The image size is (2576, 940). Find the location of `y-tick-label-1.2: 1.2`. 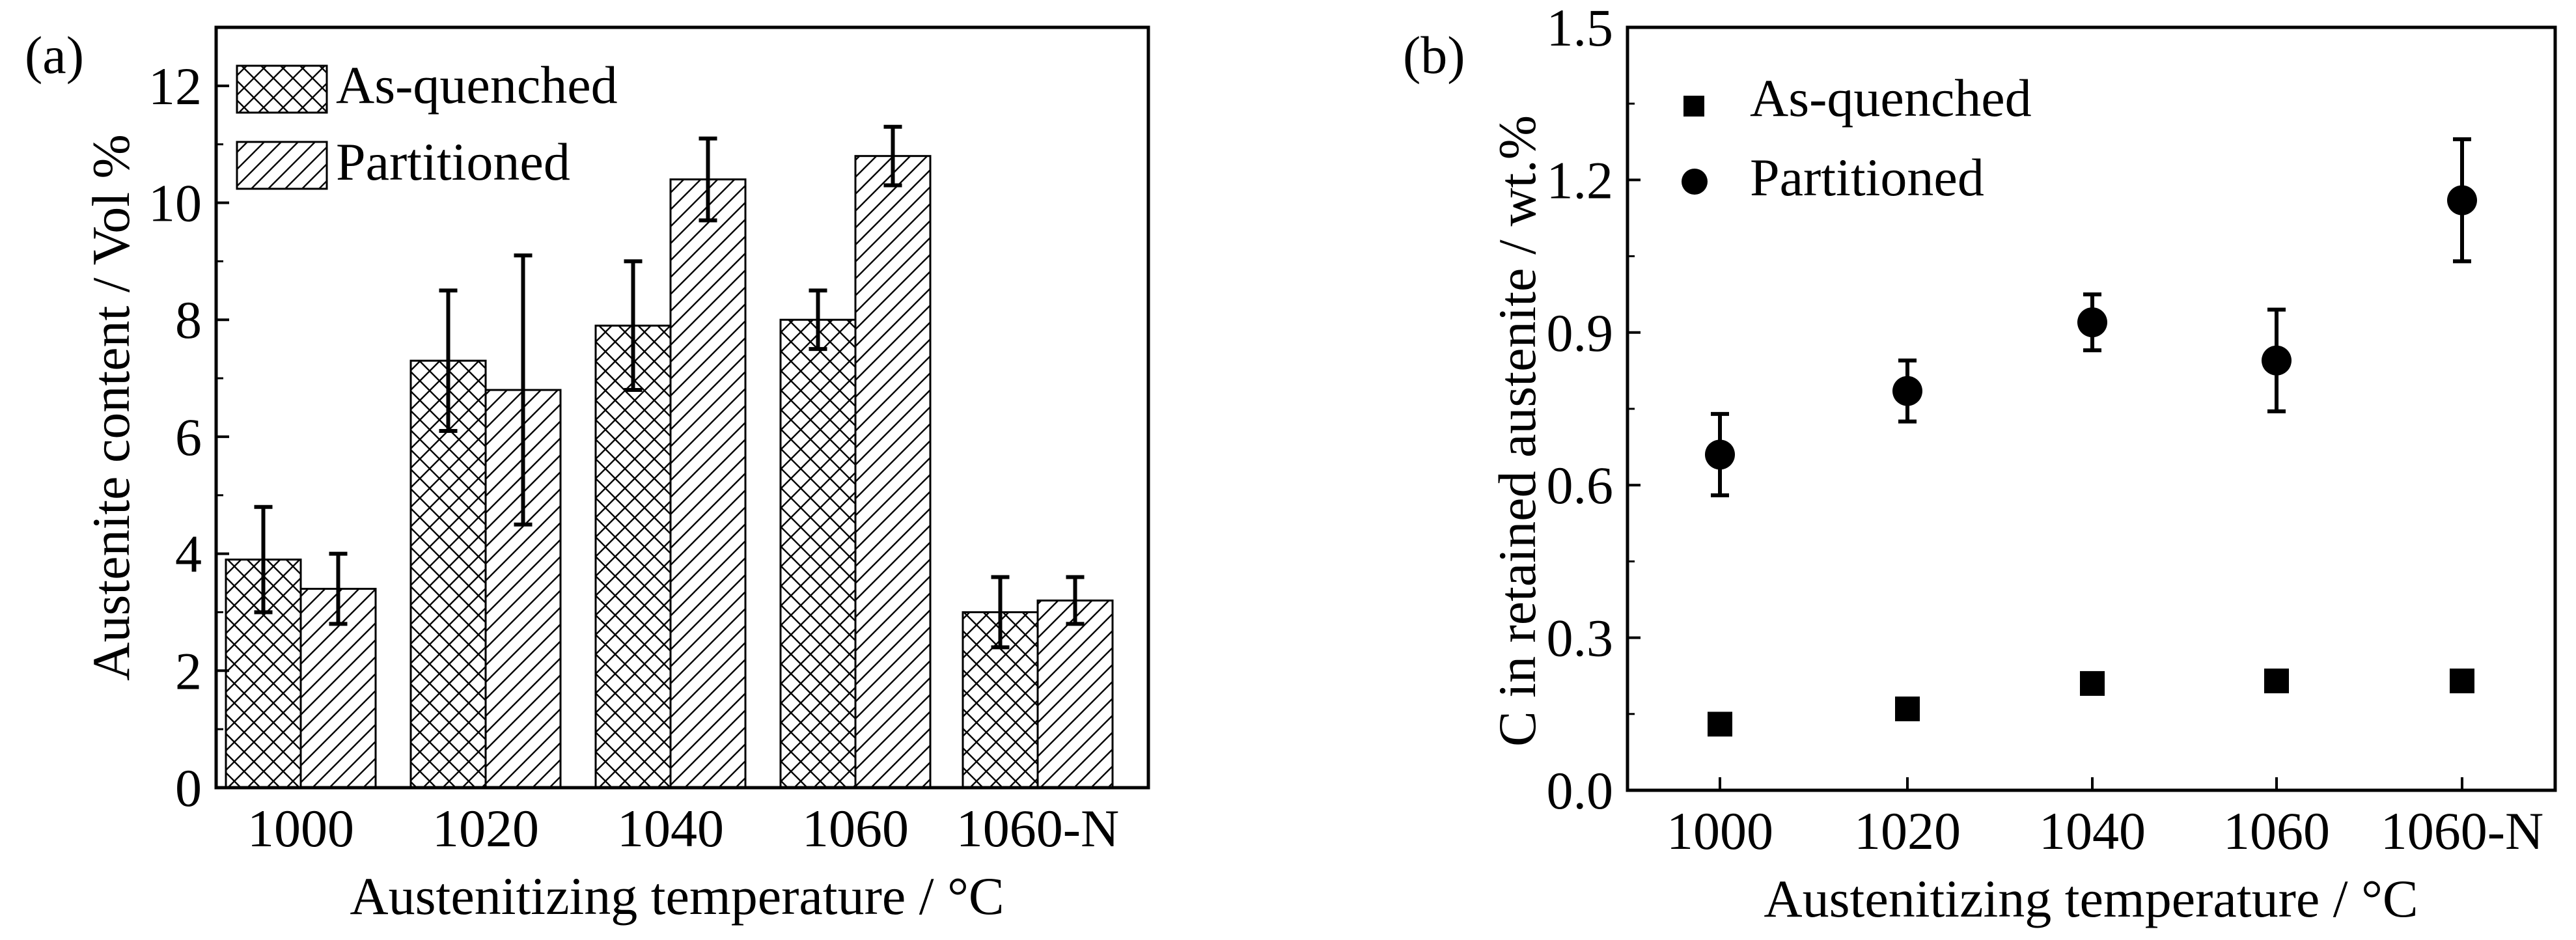

y-tick-label-1.2: 1.2 is located at coordinates (1580, 180).